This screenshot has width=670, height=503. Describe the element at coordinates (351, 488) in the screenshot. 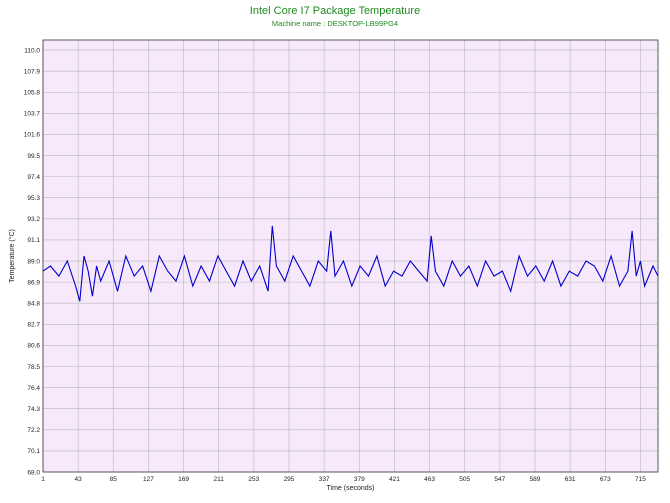

I see `x-axis-label: Time (seconds)` at that location.